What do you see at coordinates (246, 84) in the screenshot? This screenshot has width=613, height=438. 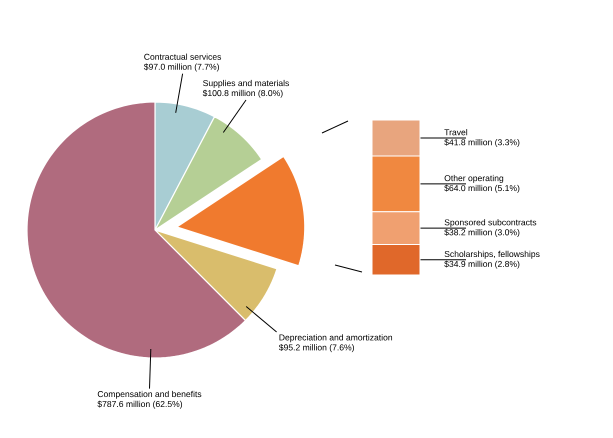 I see `slice-label: Supplies and materials` at bounding box center [246, 84].